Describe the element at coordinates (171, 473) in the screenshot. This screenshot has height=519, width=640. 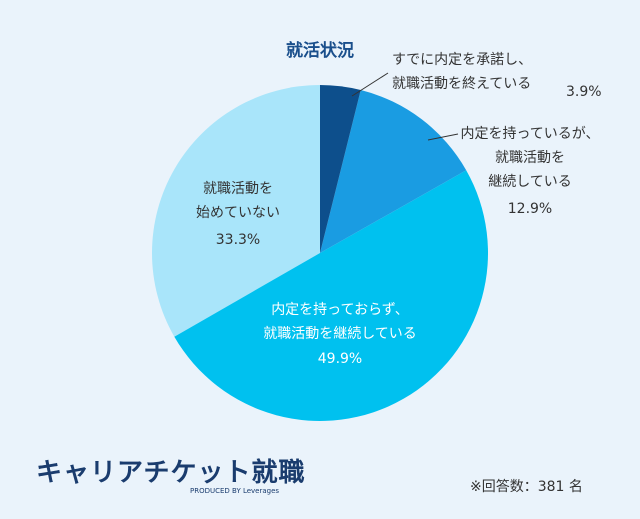
I see `logo: キャリアチケット就職` at that location.